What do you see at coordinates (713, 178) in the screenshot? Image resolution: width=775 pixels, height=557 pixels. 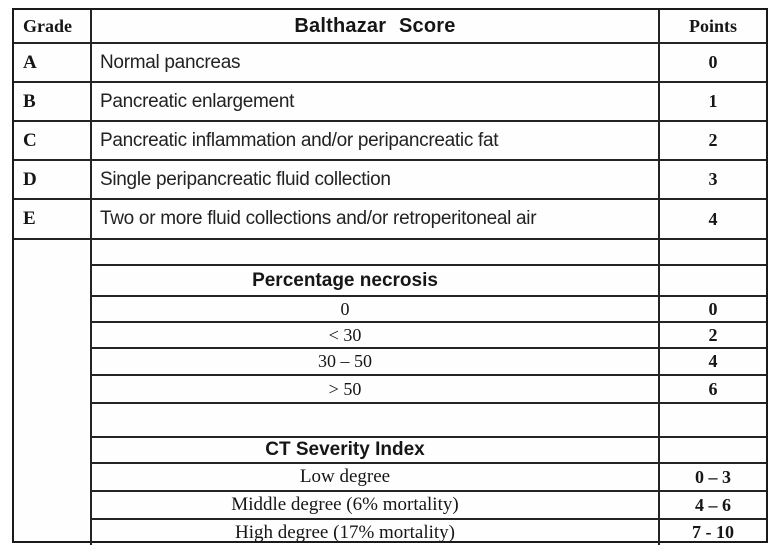 I see `points-cell-d: 3` at bounding box center [713, 178].